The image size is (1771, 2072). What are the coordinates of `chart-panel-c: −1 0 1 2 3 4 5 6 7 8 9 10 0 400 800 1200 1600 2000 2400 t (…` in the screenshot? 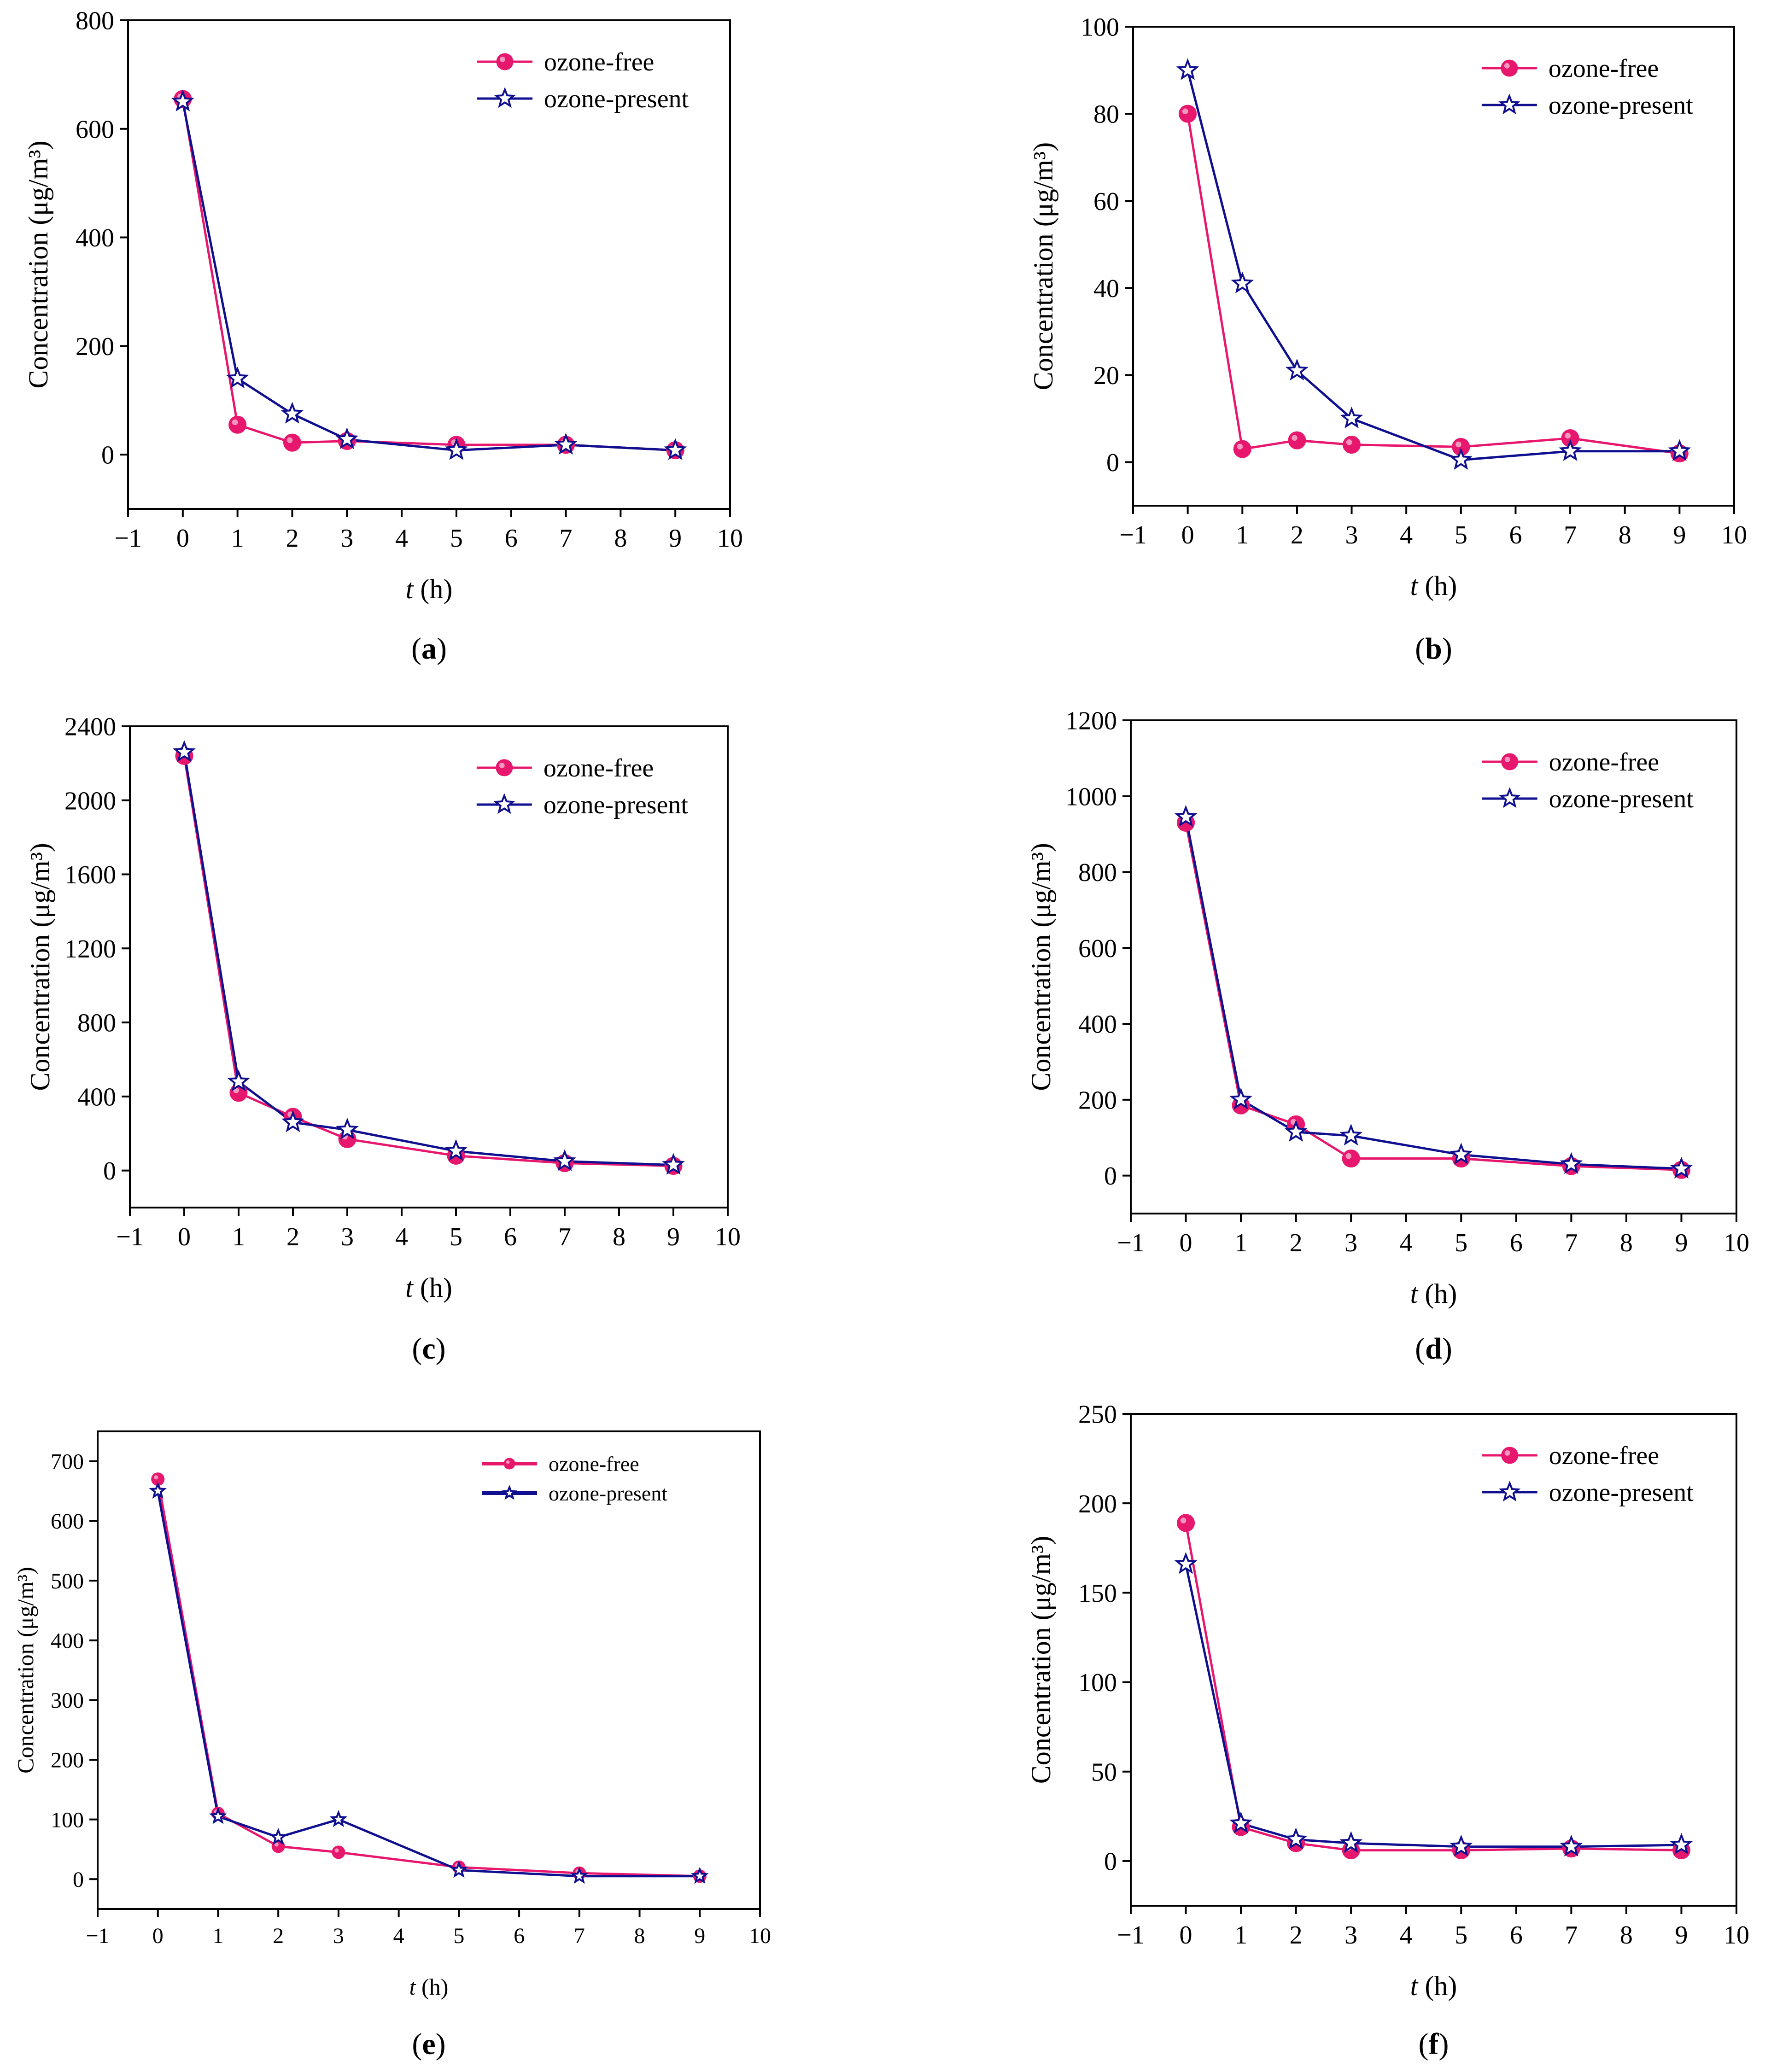 It's located at (383, 1039).